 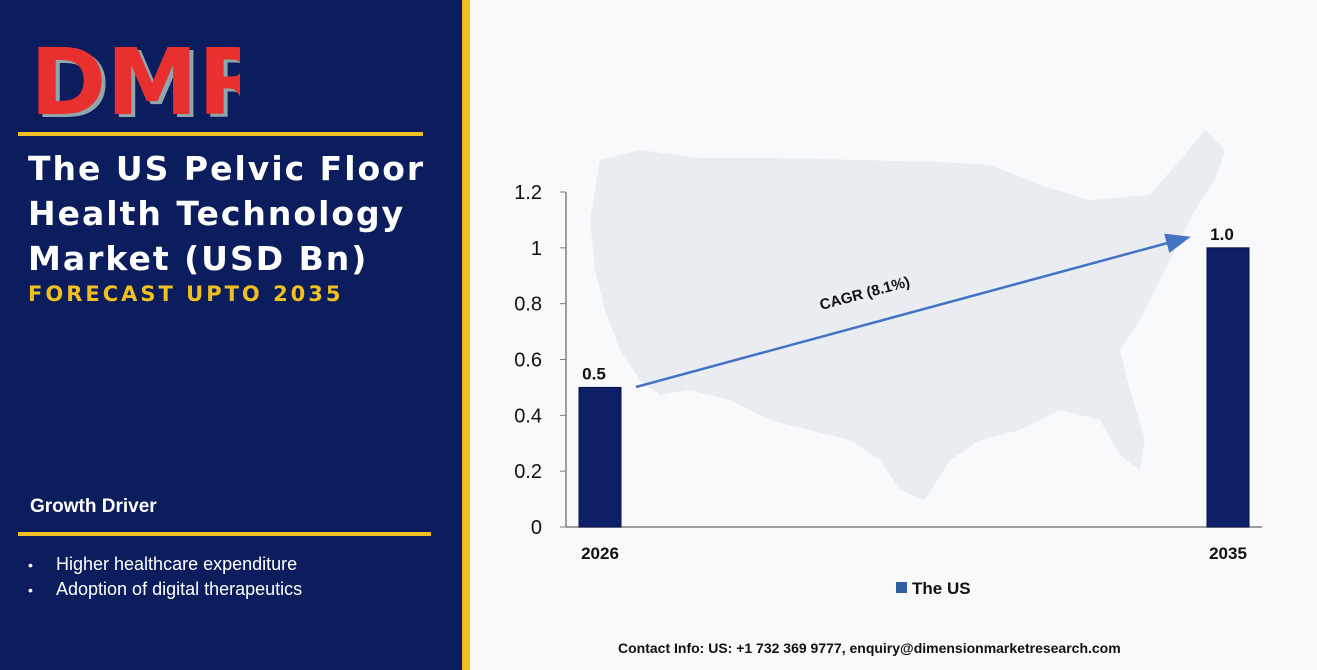 I want to click on x-tick-label-2026: 2026, so click(x=600, y=553).